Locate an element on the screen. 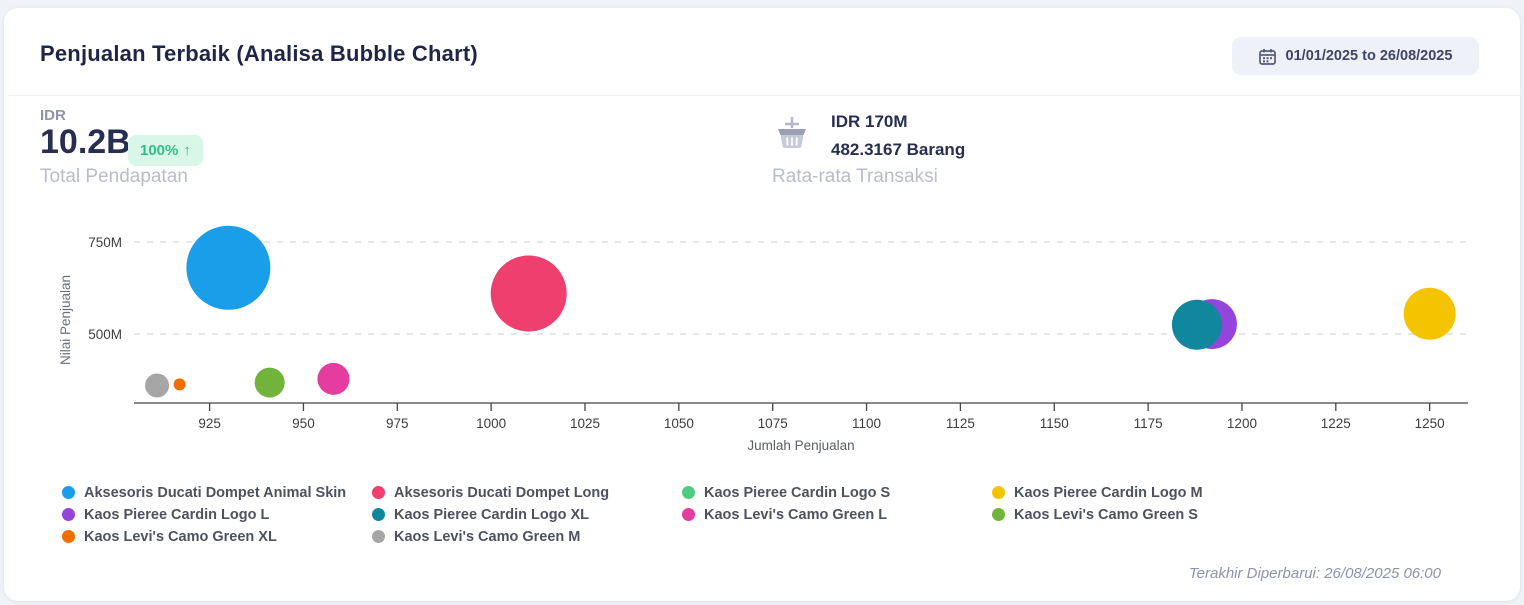  legend-item: Kaos Pieree Cardin Logo M is located at coordinates (1147, 492).